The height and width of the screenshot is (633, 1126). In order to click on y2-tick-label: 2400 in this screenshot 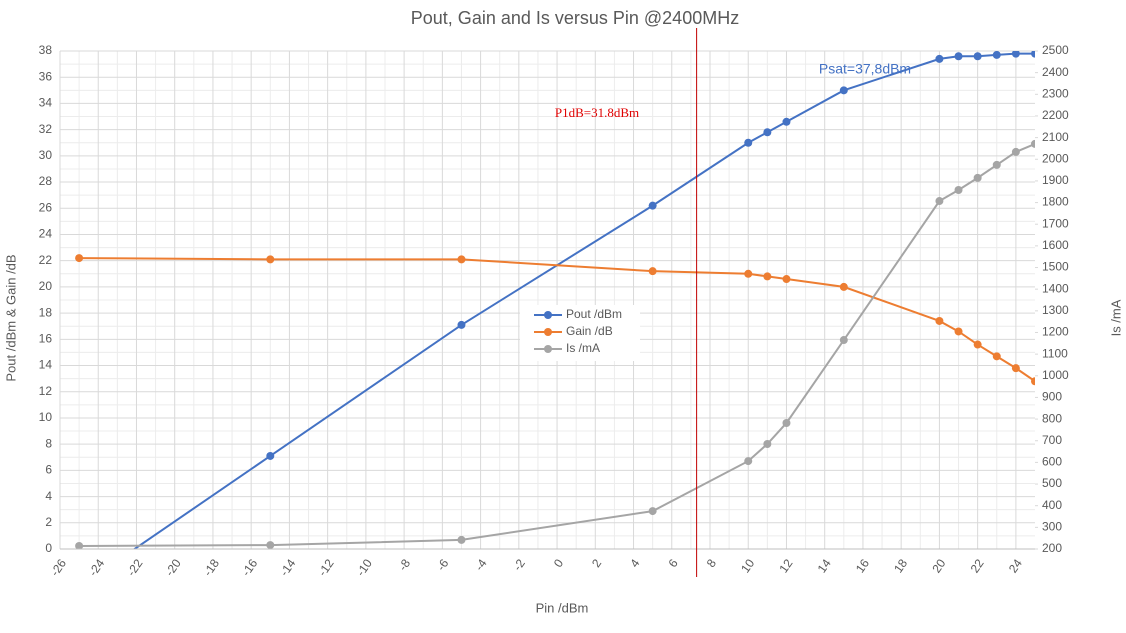, I will do `click(1055, 72)`.